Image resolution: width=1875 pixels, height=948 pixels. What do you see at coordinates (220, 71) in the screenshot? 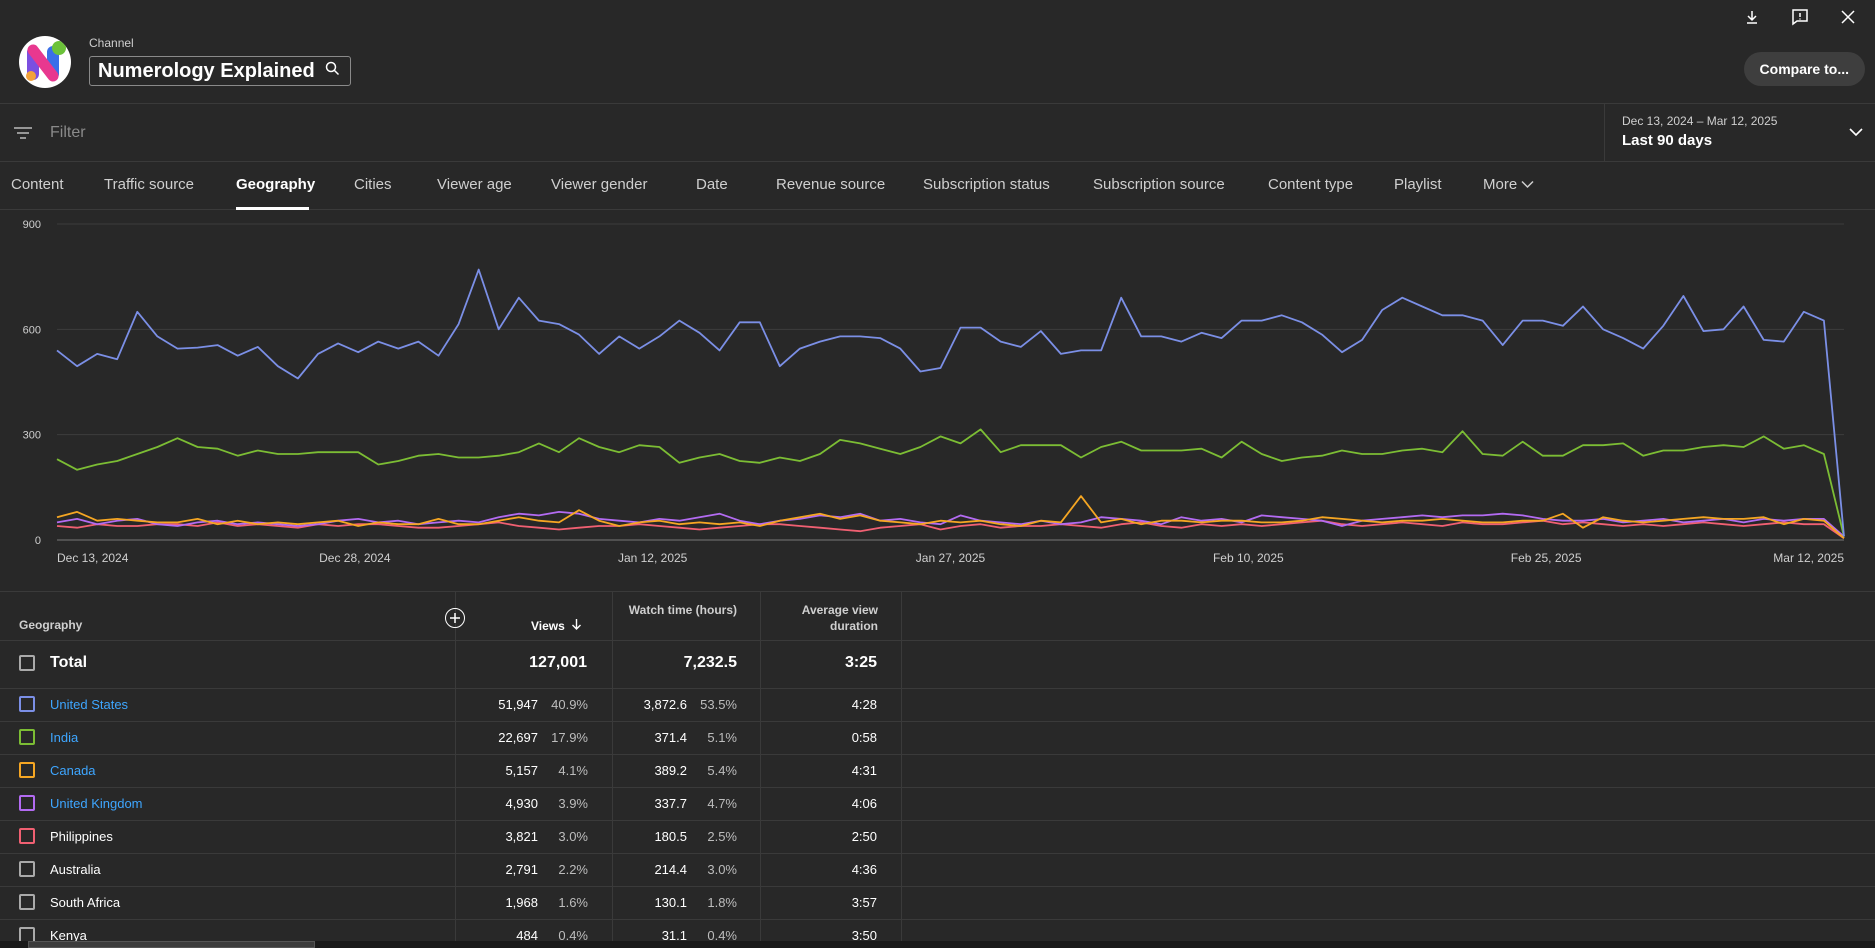
I see `channel-selector: Numerology Explained` at bounding box center [220, 71].